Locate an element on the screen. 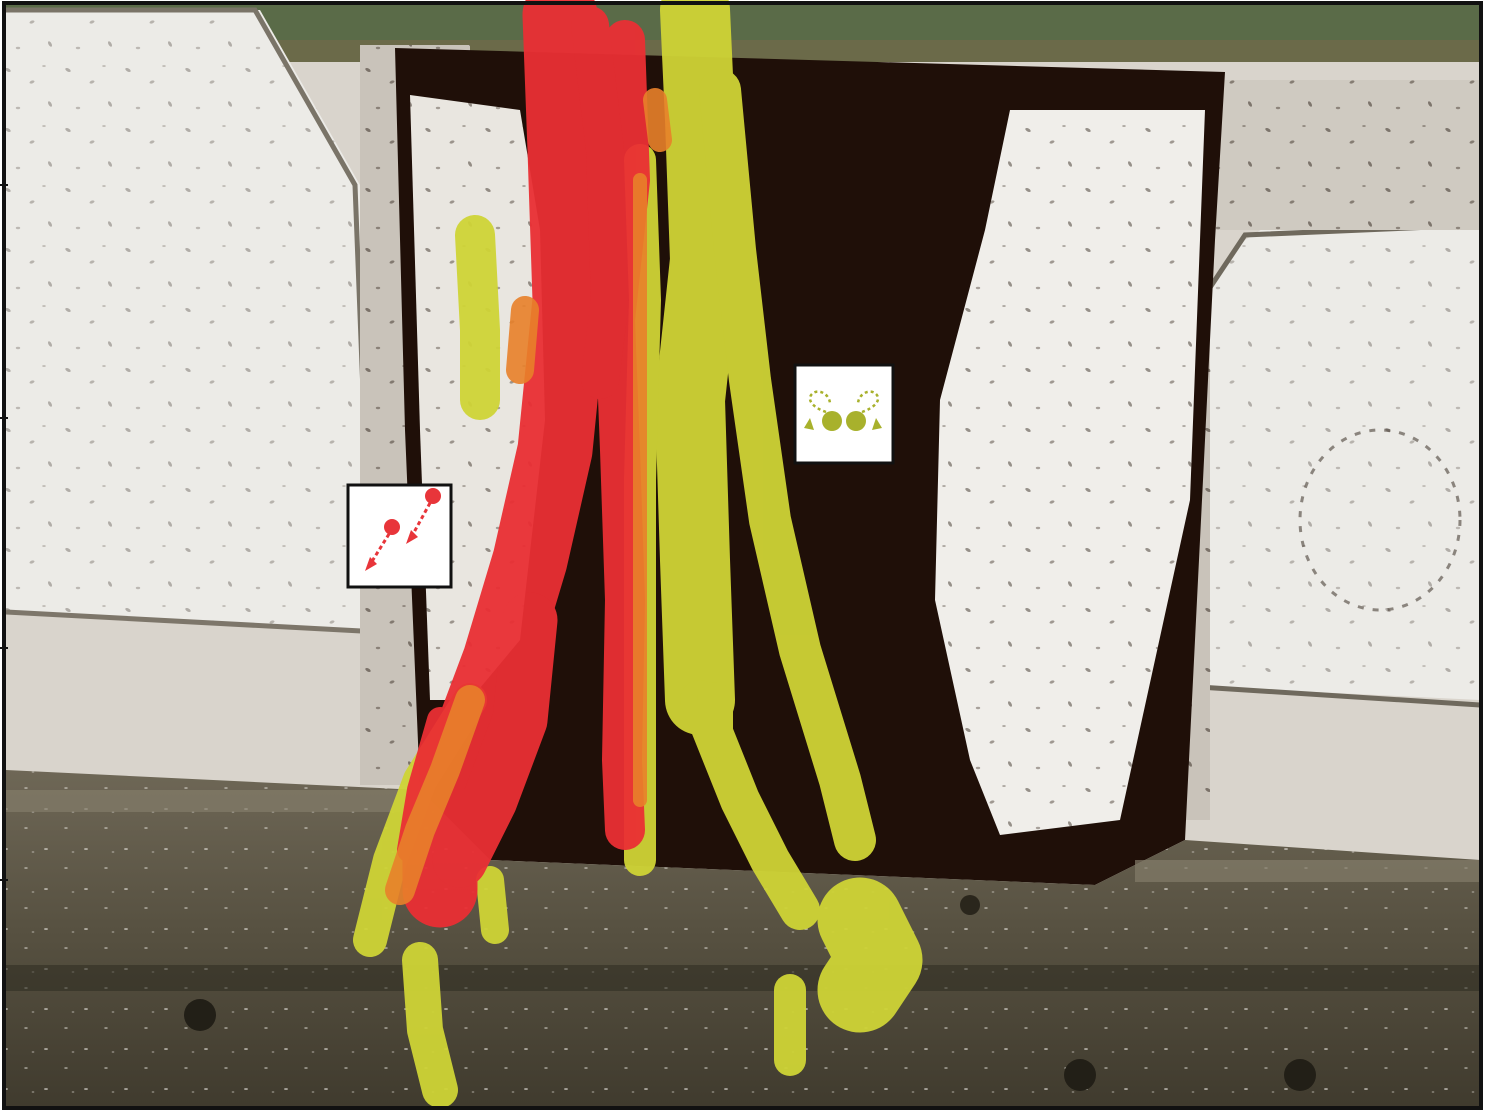  parallel-motion-box is located at coordinates (399, 536).